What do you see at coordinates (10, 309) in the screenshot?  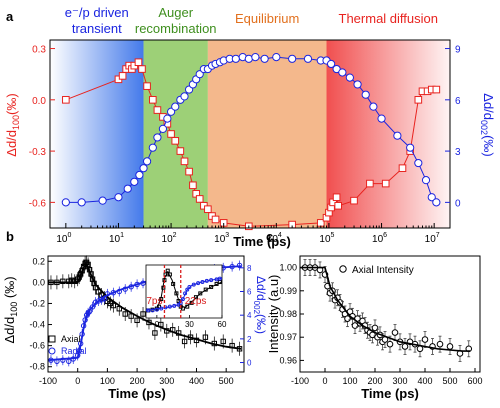 I see `panel-b-left-y-axis-label: Δd/d100 (‰)` at bounding box center [10, 309].